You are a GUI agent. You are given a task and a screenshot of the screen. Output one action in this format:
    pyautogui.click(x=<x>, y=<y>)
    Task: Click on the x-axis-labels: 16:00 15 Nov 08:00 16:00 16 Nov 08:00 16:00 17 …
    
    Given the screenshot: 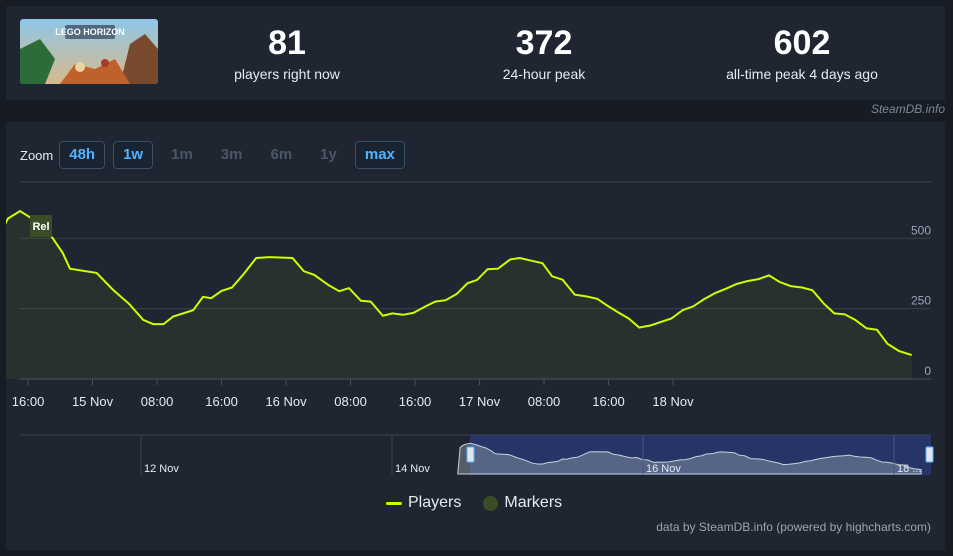 What is the action you would take?
    pyautogui.click(x=353, y=394)
    